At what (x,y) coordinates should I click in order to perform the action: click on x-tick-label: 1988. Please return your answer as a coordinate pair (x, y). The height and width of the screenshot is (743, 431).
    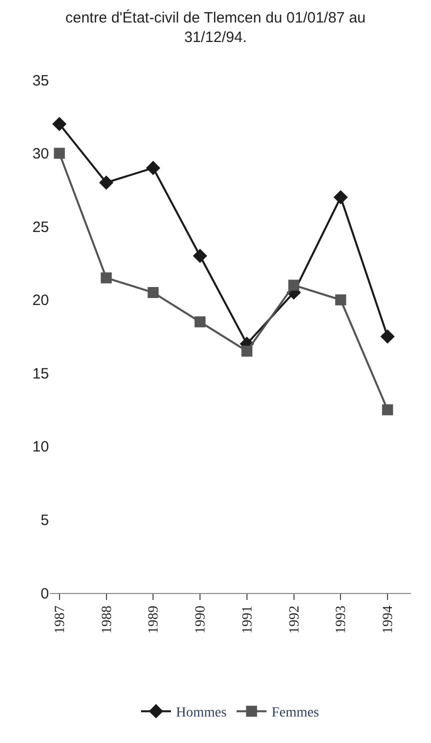
    Looking at the image, I should click on (107, 620).